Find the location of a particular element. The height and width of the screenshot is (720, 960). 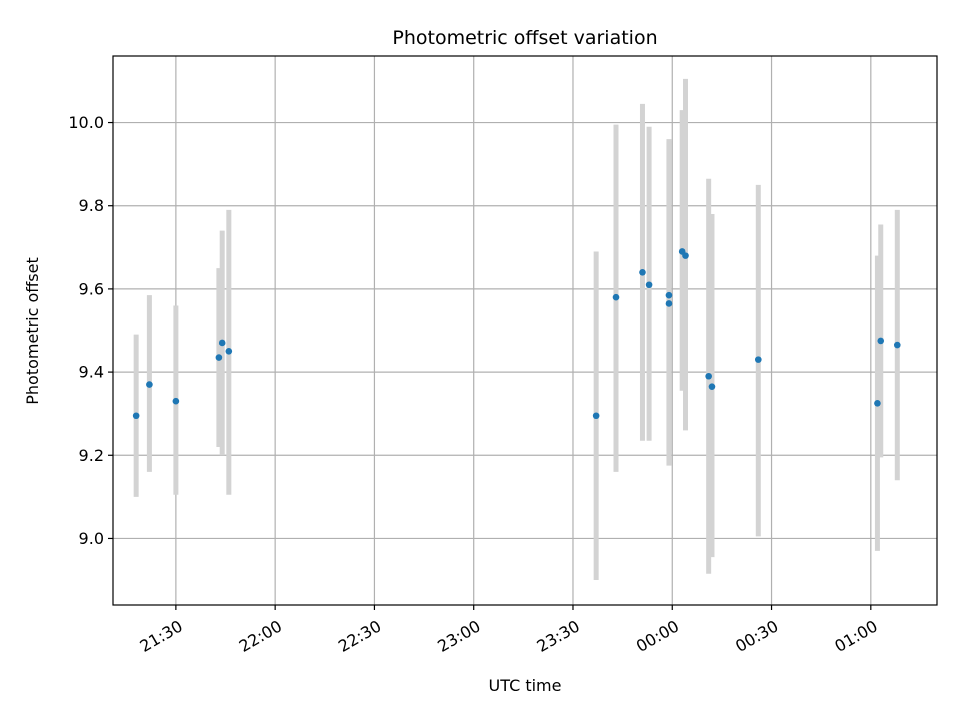

y-tick-label: 9.4 is located at coordinates (91, 372).